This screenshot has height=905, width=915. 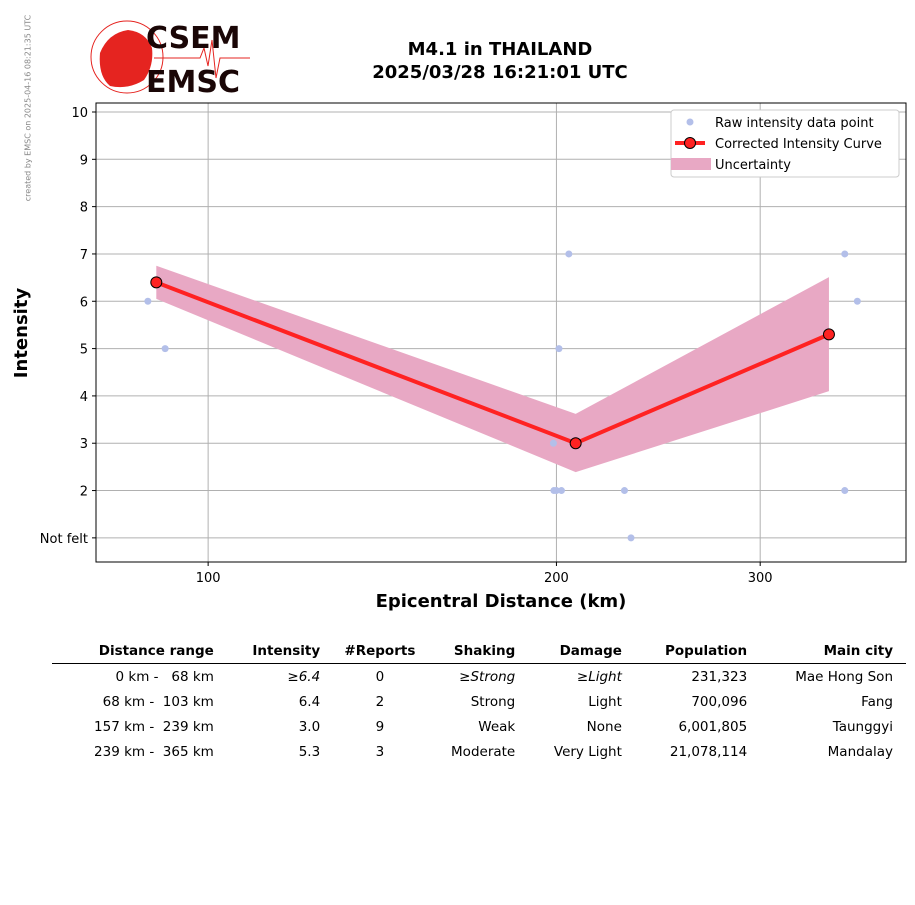 I want to click on col-damage: Damage, so click(x=581, y=652).